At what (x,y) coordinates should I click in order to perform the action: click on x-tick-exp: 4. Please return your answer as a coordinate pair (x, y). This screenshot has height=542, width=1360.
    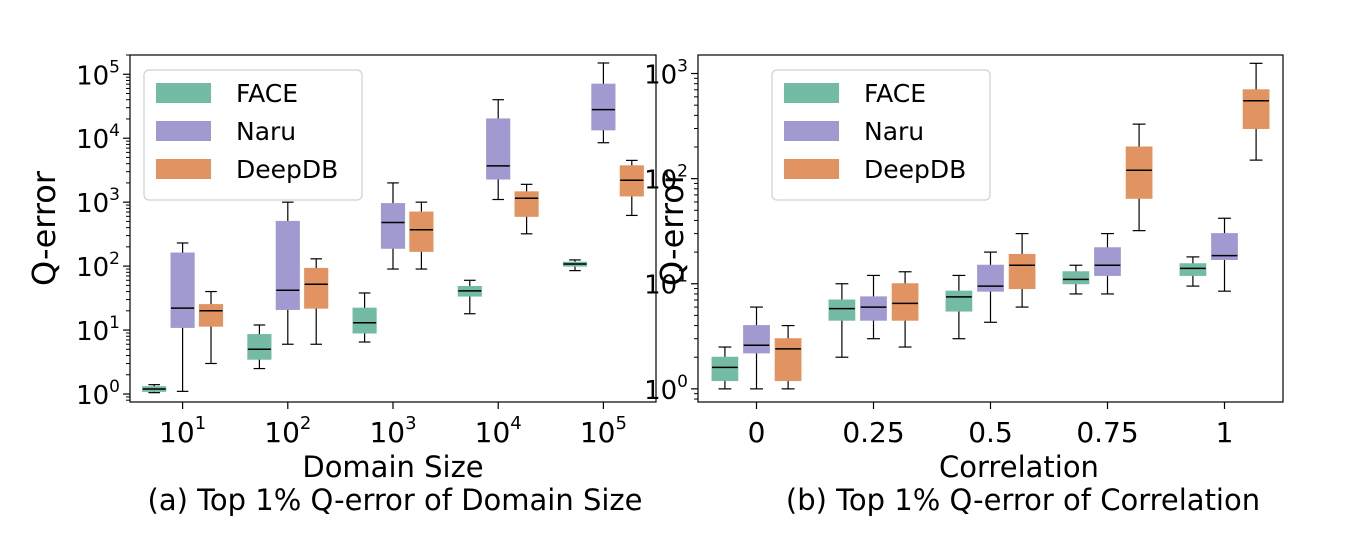
    Looking at the image, I should click on (515, 423).